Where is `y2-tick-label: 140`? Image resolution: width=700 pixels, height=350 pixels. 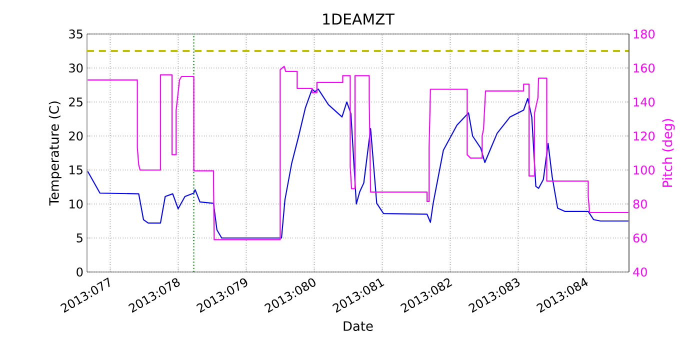
y2-tick-label: 140 is located at coordinates (644, 102).